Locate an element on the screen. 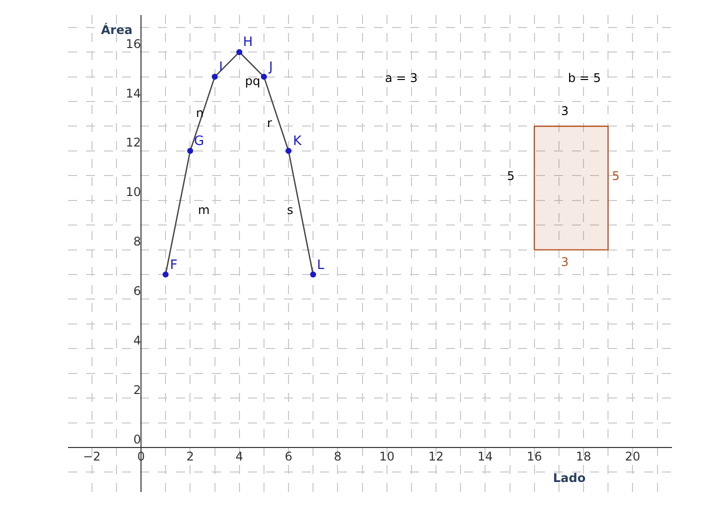 The width and height of the screenshot is (715, 506). annotation: n is located at coordinates (200, 113).